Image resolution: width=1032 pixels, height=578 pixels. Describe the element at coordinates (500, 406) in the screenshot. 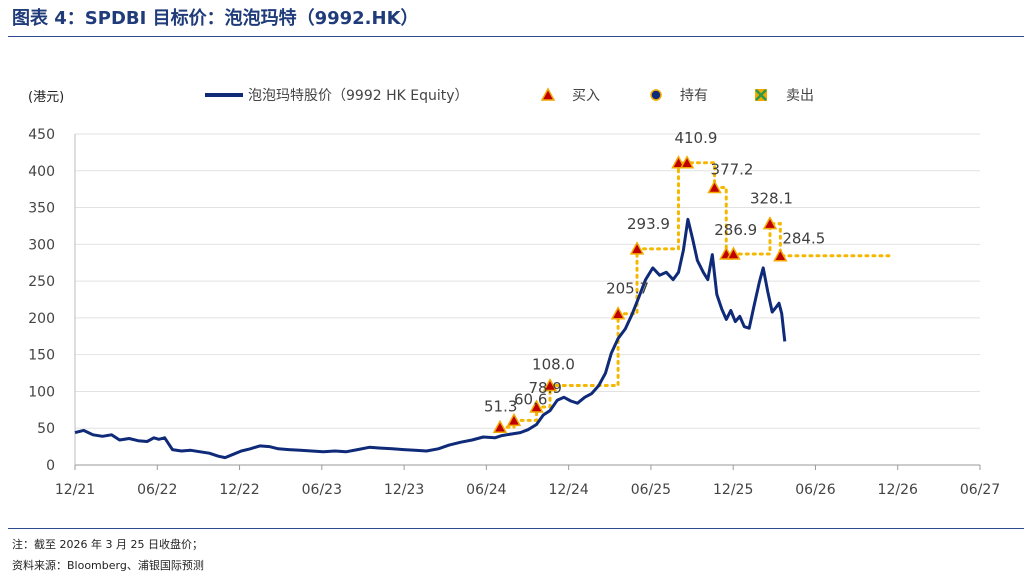

I see `target-price-label: 51.3` at that location.